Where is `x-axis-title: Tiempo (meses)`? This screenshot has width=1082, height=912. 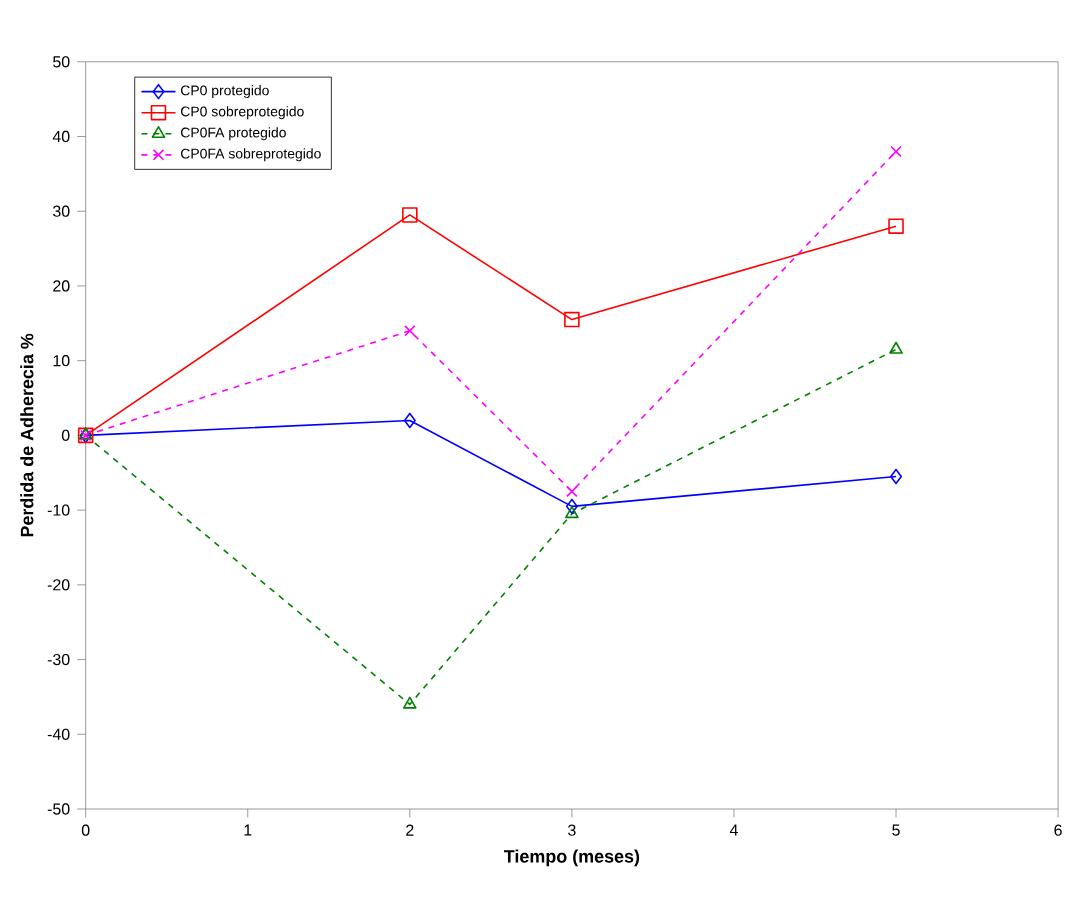 x-axis-title: Tiempo (meses) is located at coordinates (571, 857).